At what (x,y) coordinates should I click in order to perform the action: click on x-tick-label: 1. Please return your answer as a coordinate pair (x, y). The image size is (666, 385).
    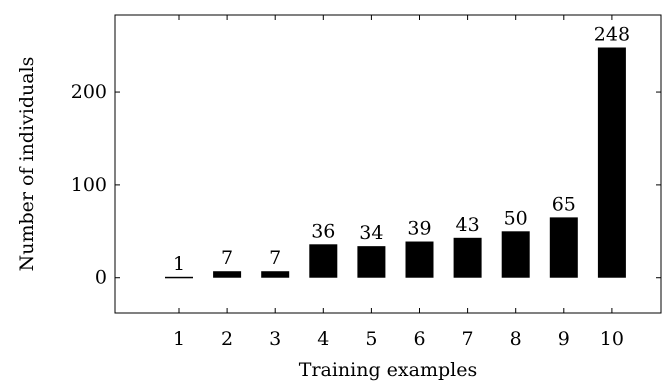
    Looking at the image, I should click on (179, 339).